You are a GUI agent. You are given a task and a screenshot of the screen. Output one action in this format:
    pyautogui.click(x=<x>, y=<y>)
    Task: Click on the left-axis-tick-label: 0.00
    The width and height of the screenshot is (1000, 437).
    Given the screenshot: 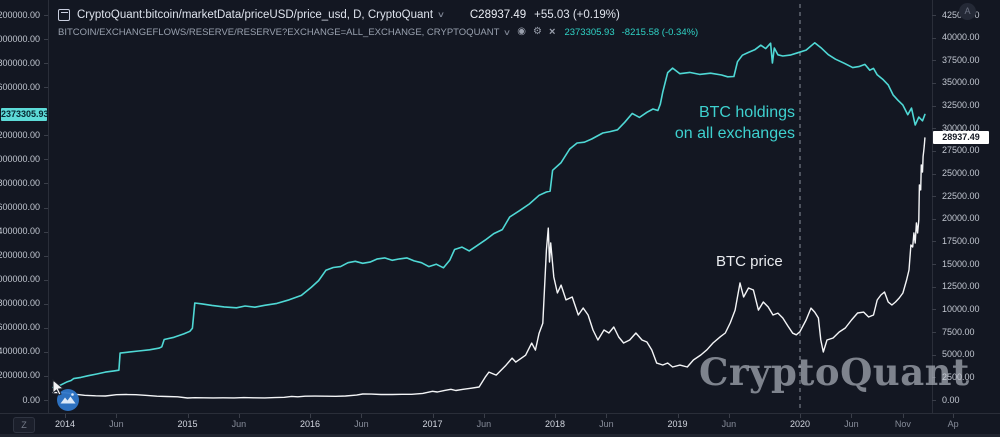 What is the action you would take?
    pyautogui.click(x=31, y=399)
    